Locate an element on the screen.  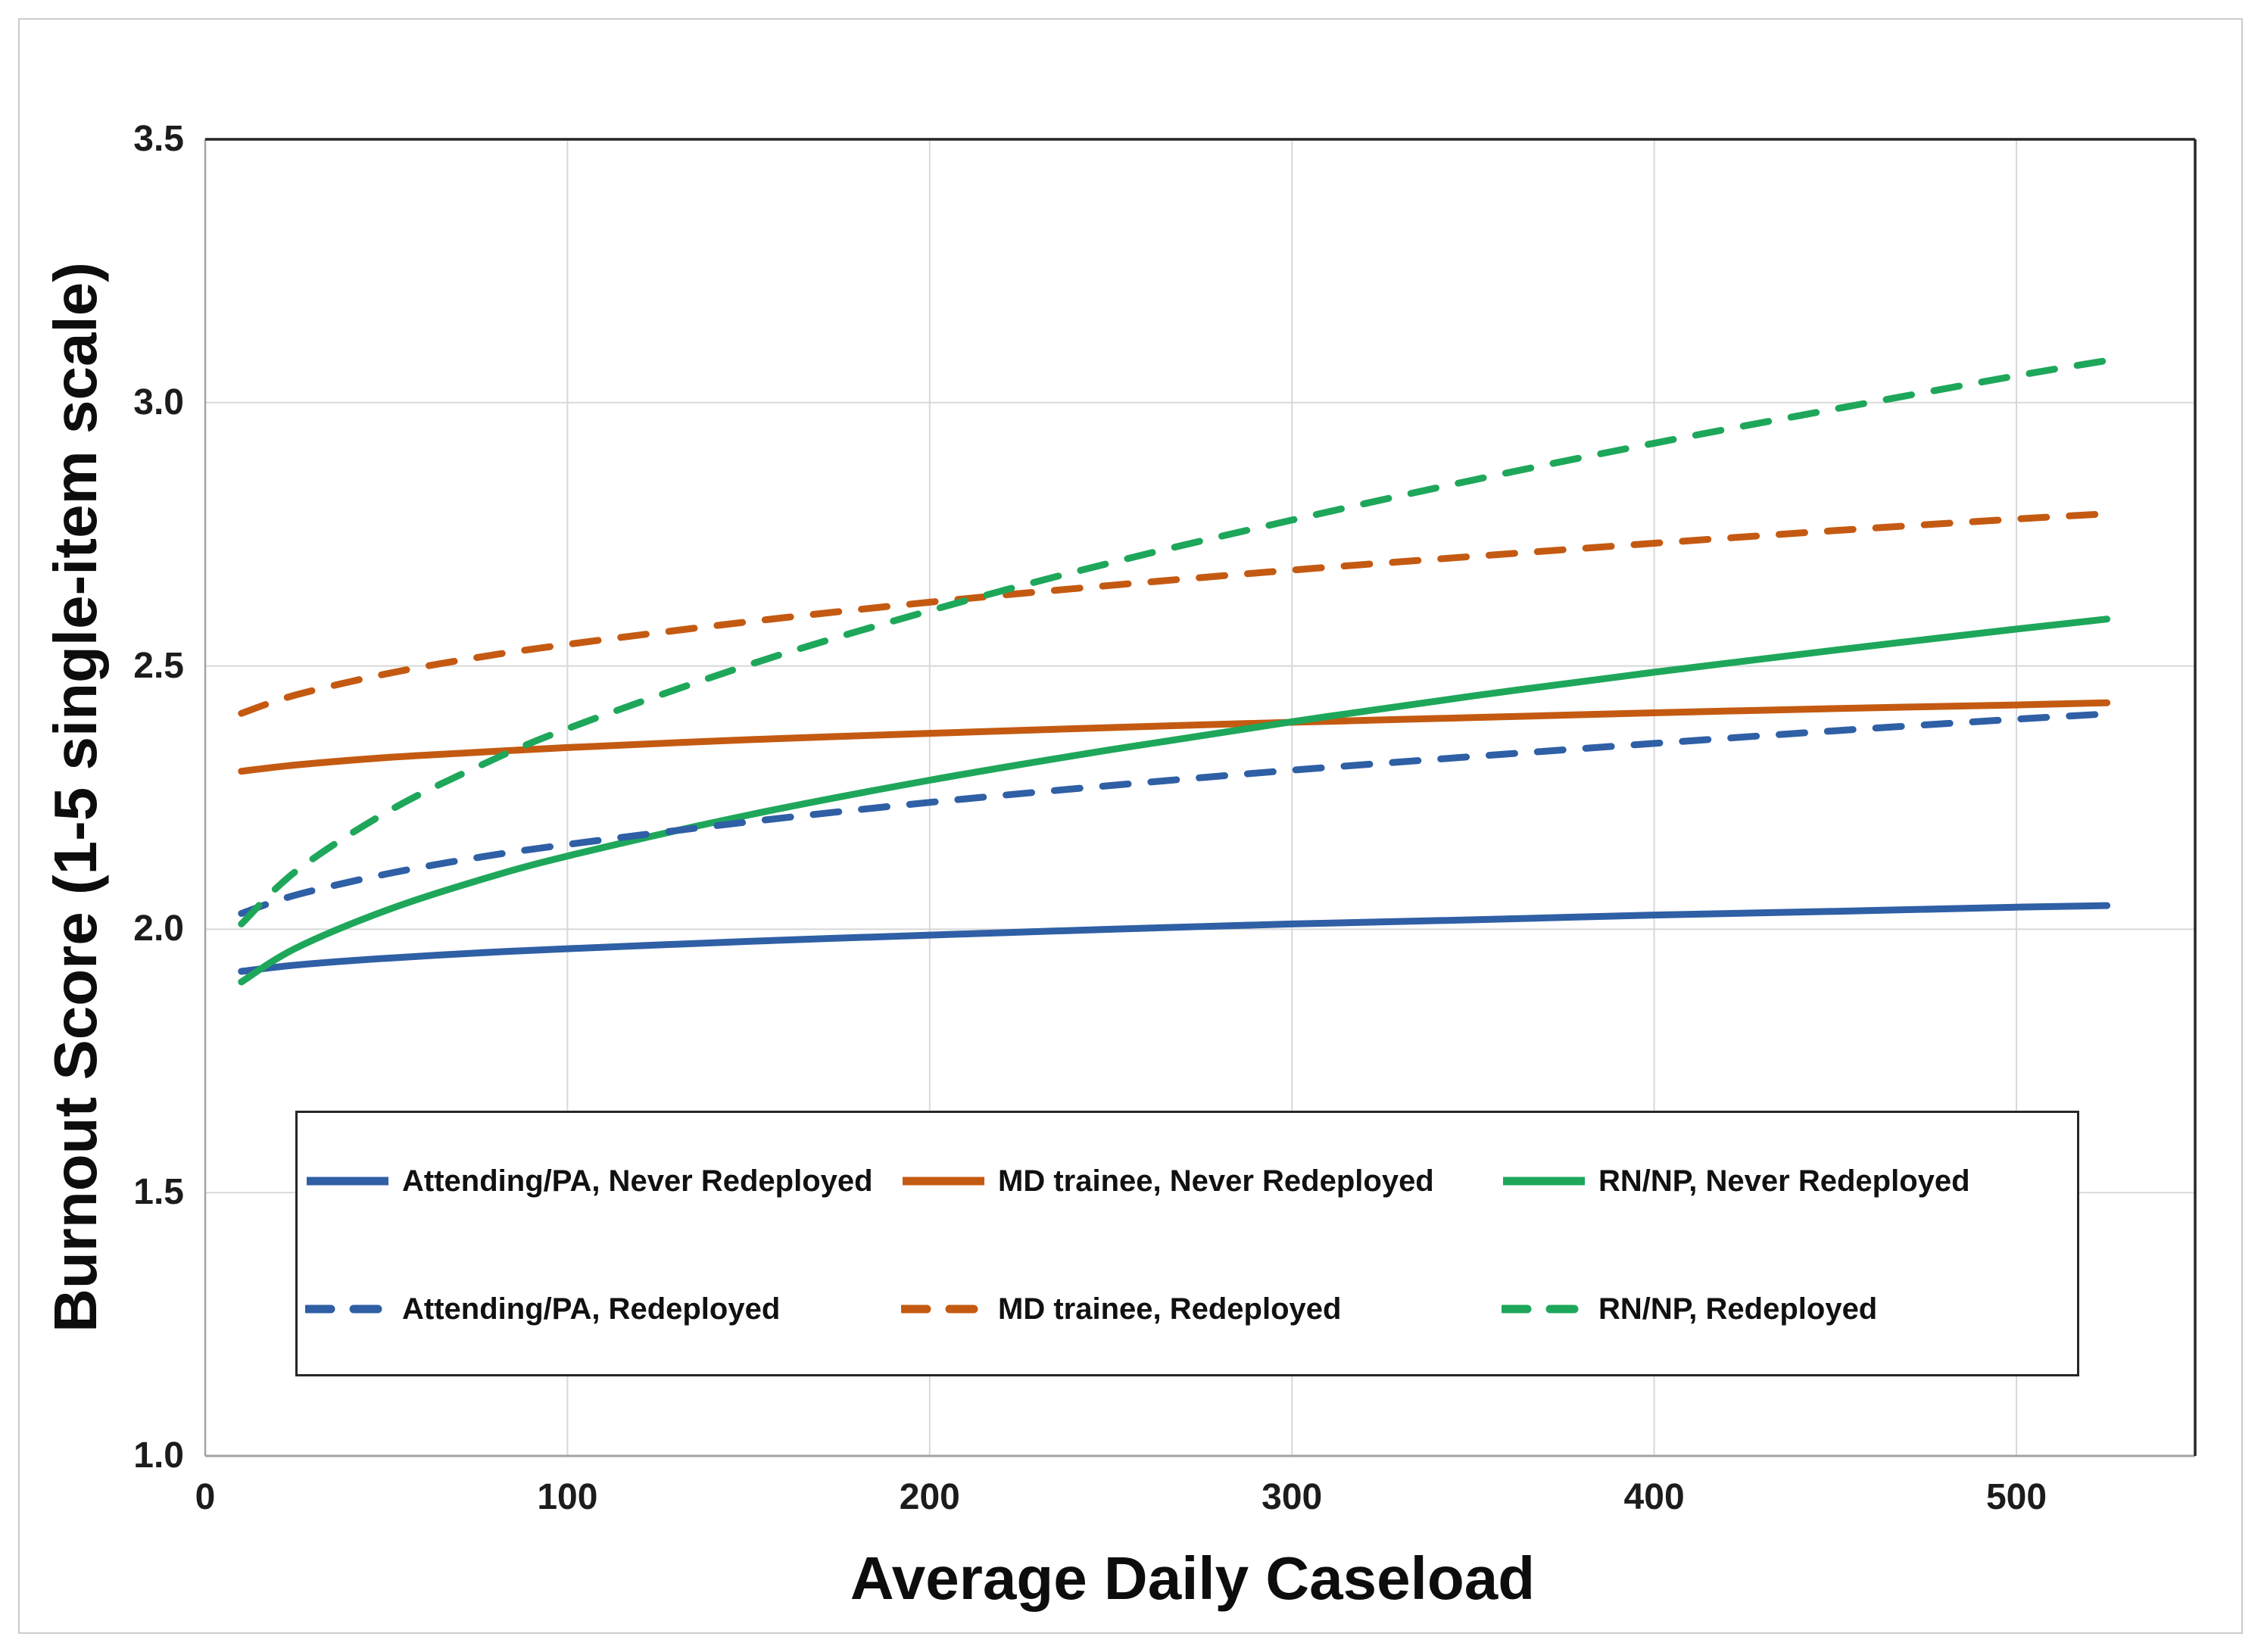
legend-entry: MD trainee, Never Redeployed is located at coordinates (1167, 1181).